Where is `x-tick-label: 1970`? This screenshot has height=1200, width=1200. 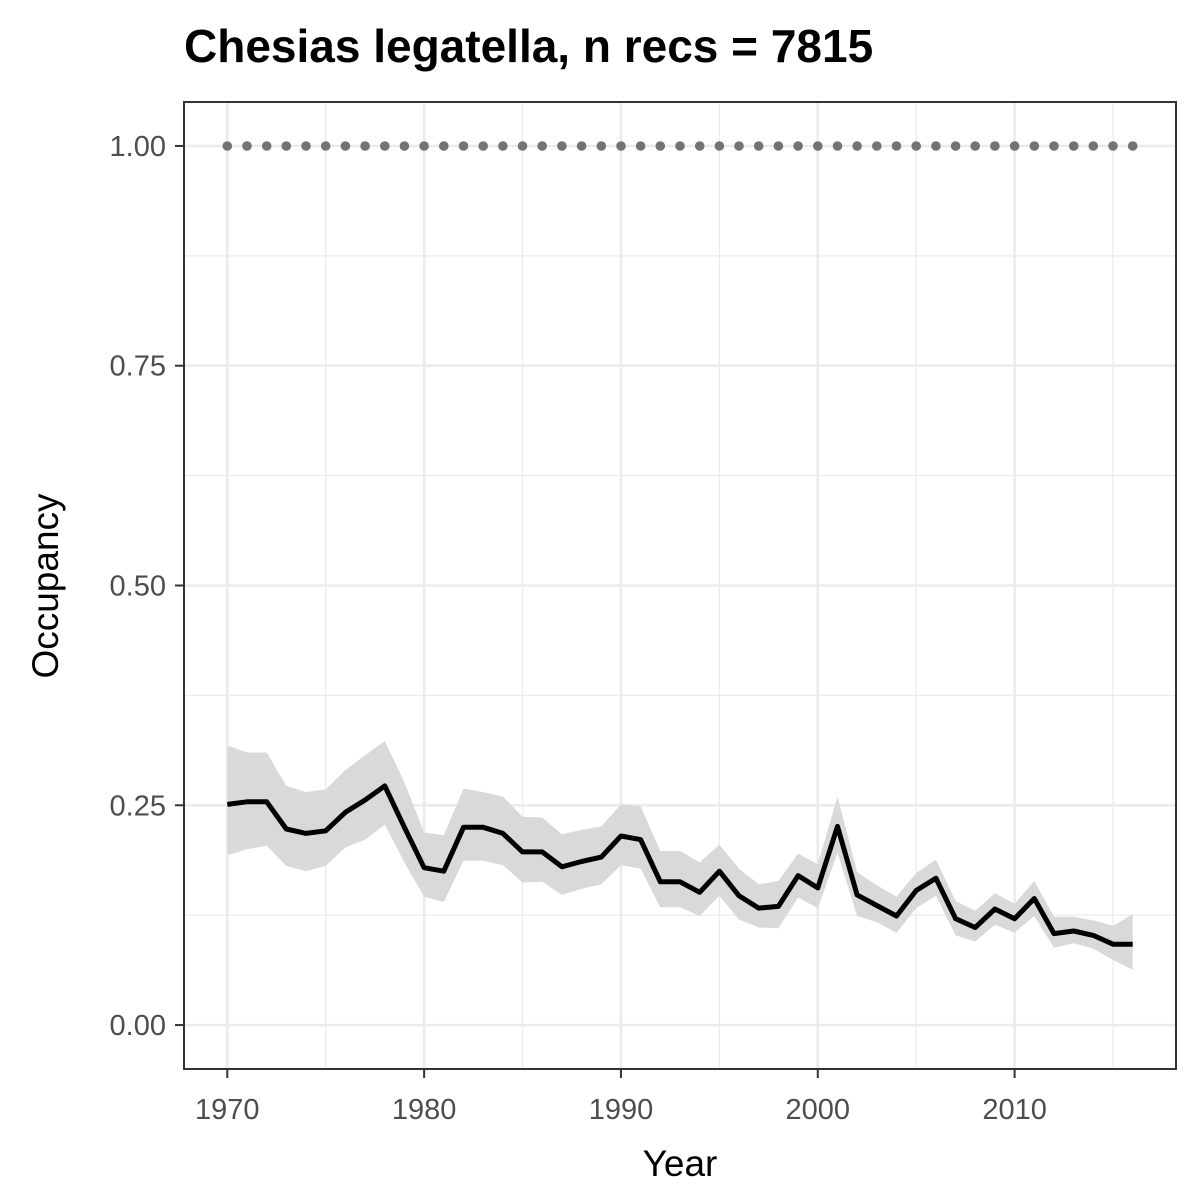 x-tick-label: 1970 is located at coordinates (227, 1110).